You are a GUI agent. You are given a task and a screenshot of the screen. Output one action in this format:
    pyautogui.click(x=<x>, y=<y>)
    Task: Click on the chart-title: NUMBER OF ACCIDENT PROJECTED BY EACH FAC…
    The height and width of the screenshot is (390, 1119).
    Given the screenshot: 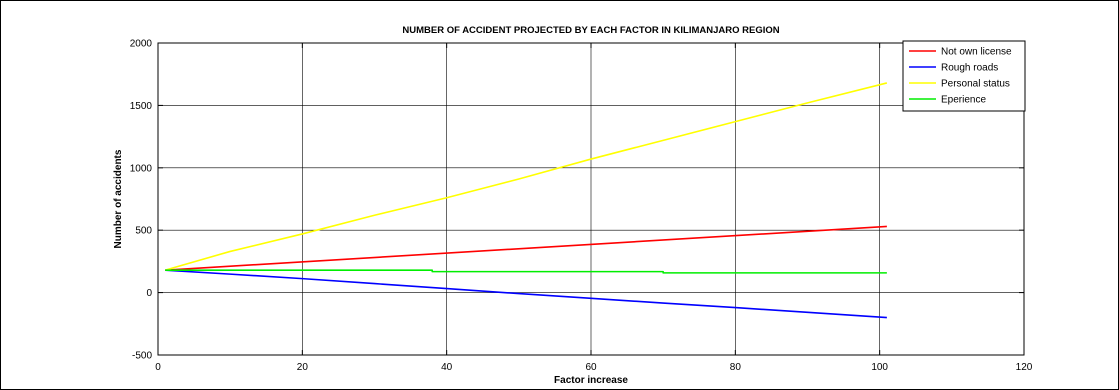 What is the action you would take?
    pyautogui.click(x=590, y=30)
    